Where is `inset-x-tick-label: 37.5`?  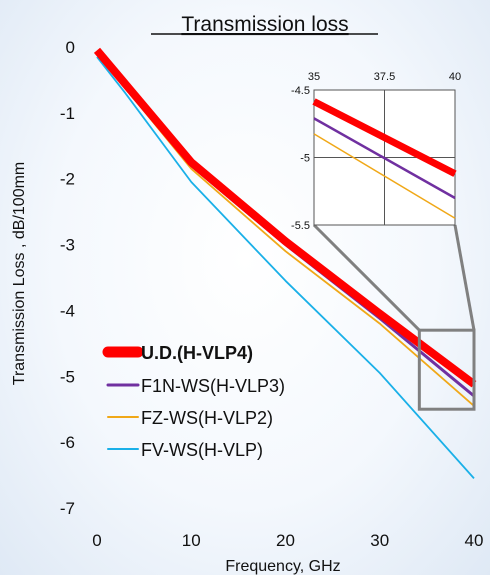
inset-x-tick-label: 37.5 is located at coordinates (384, 77).